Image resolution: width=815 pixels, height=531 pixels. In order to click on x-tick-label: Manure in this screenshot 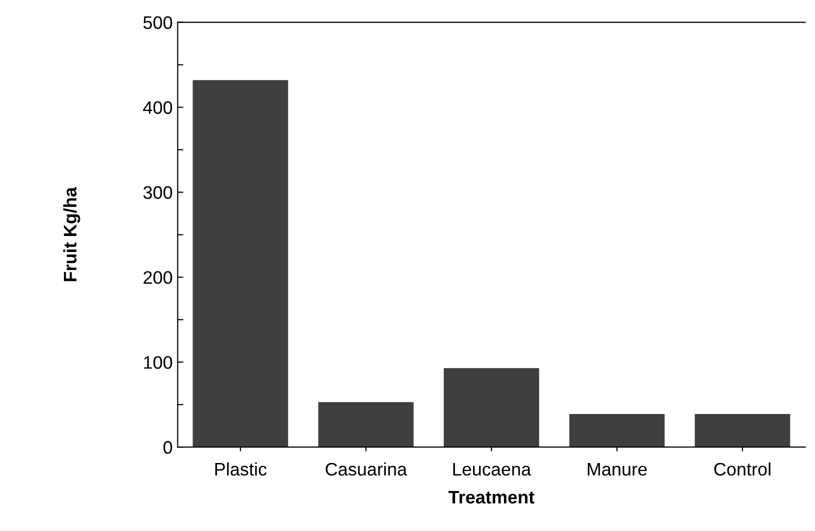, I will do `click(617, 469)`.